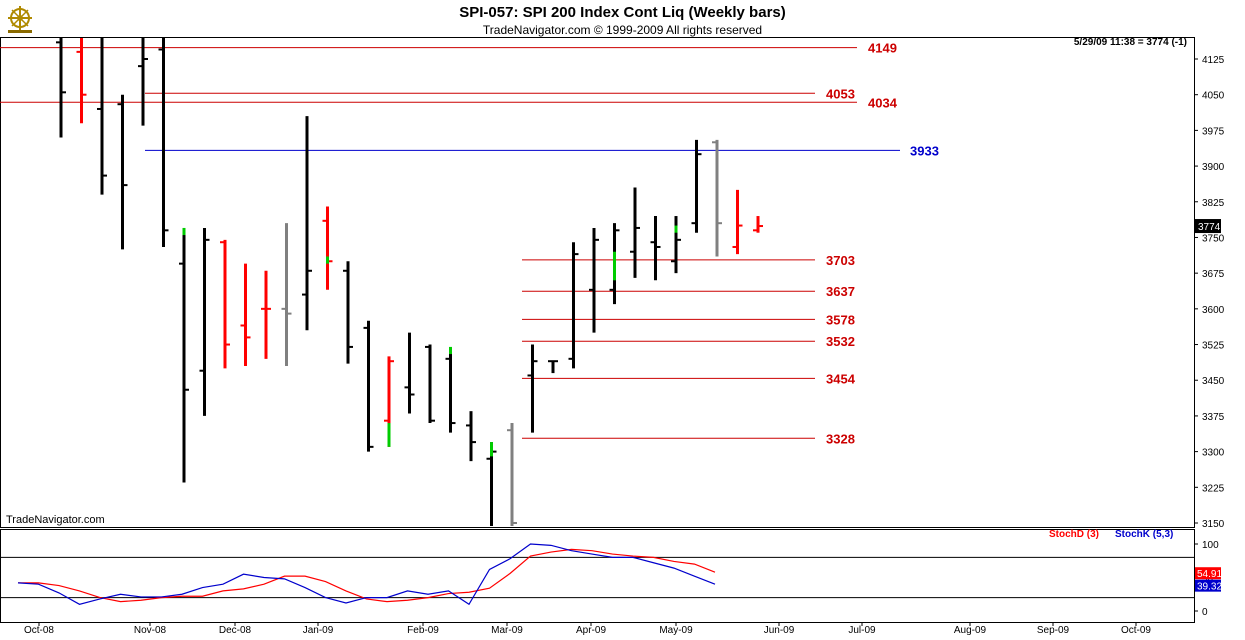 This screenshot has width=1245, height=640. What do you see at coordinates (840, 291) in the screenshot?
I see `level-label: 3637` at bounding box center [840, 291].